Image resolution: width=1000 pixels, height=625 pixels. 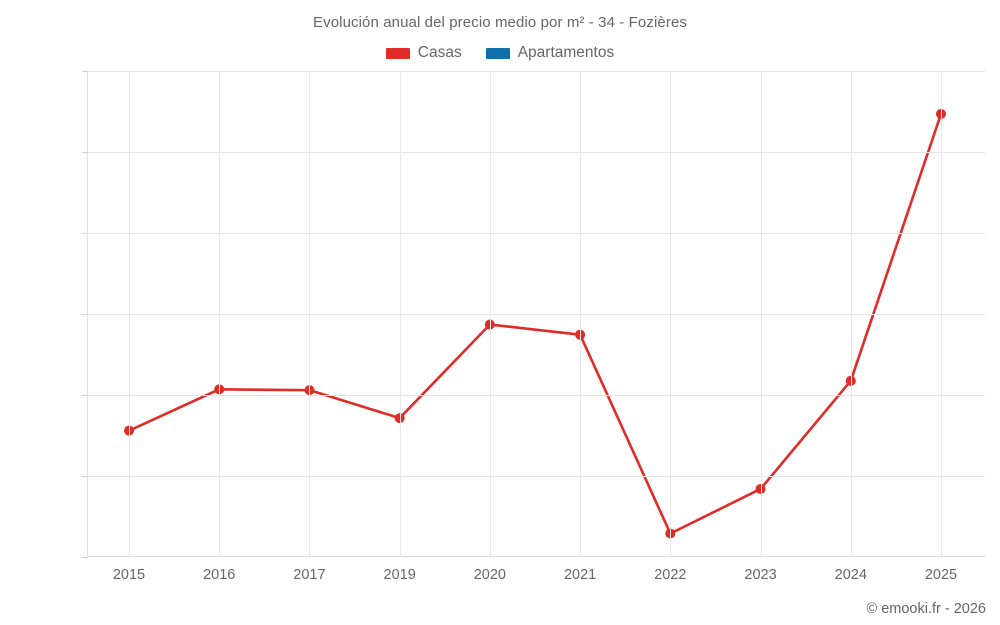 What do you see at coordinates (439, 52) in the screenshot?
I see `legend-label-casas: Casas` at bounding box center [439, 52].